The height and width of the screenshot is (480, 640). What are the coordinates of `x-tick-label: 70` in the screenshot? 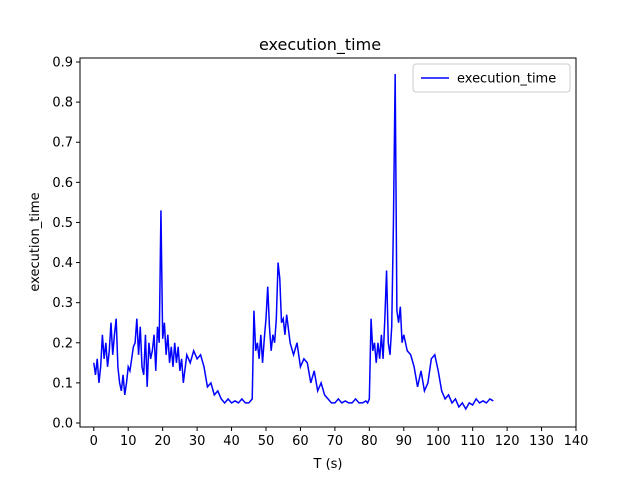 It's located at (335, 441).